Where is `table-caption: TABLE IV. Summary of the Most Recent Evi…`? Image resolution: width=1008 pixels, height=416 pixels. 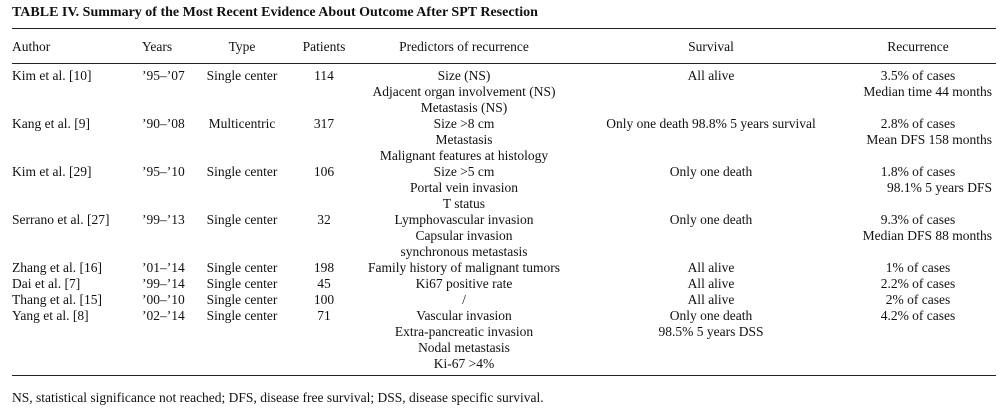 table-caption: TABLE IV. Summary of the Most Recent Evi… is located at coordinates (275, 12).